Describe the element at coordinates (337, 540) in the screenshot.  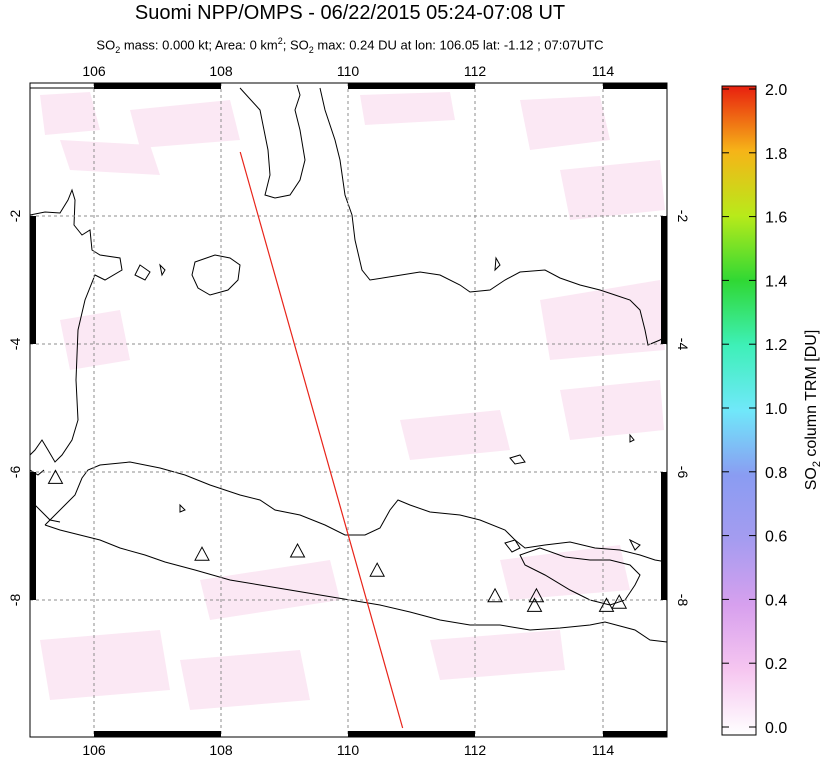
I see `volcano-markers` at that location.